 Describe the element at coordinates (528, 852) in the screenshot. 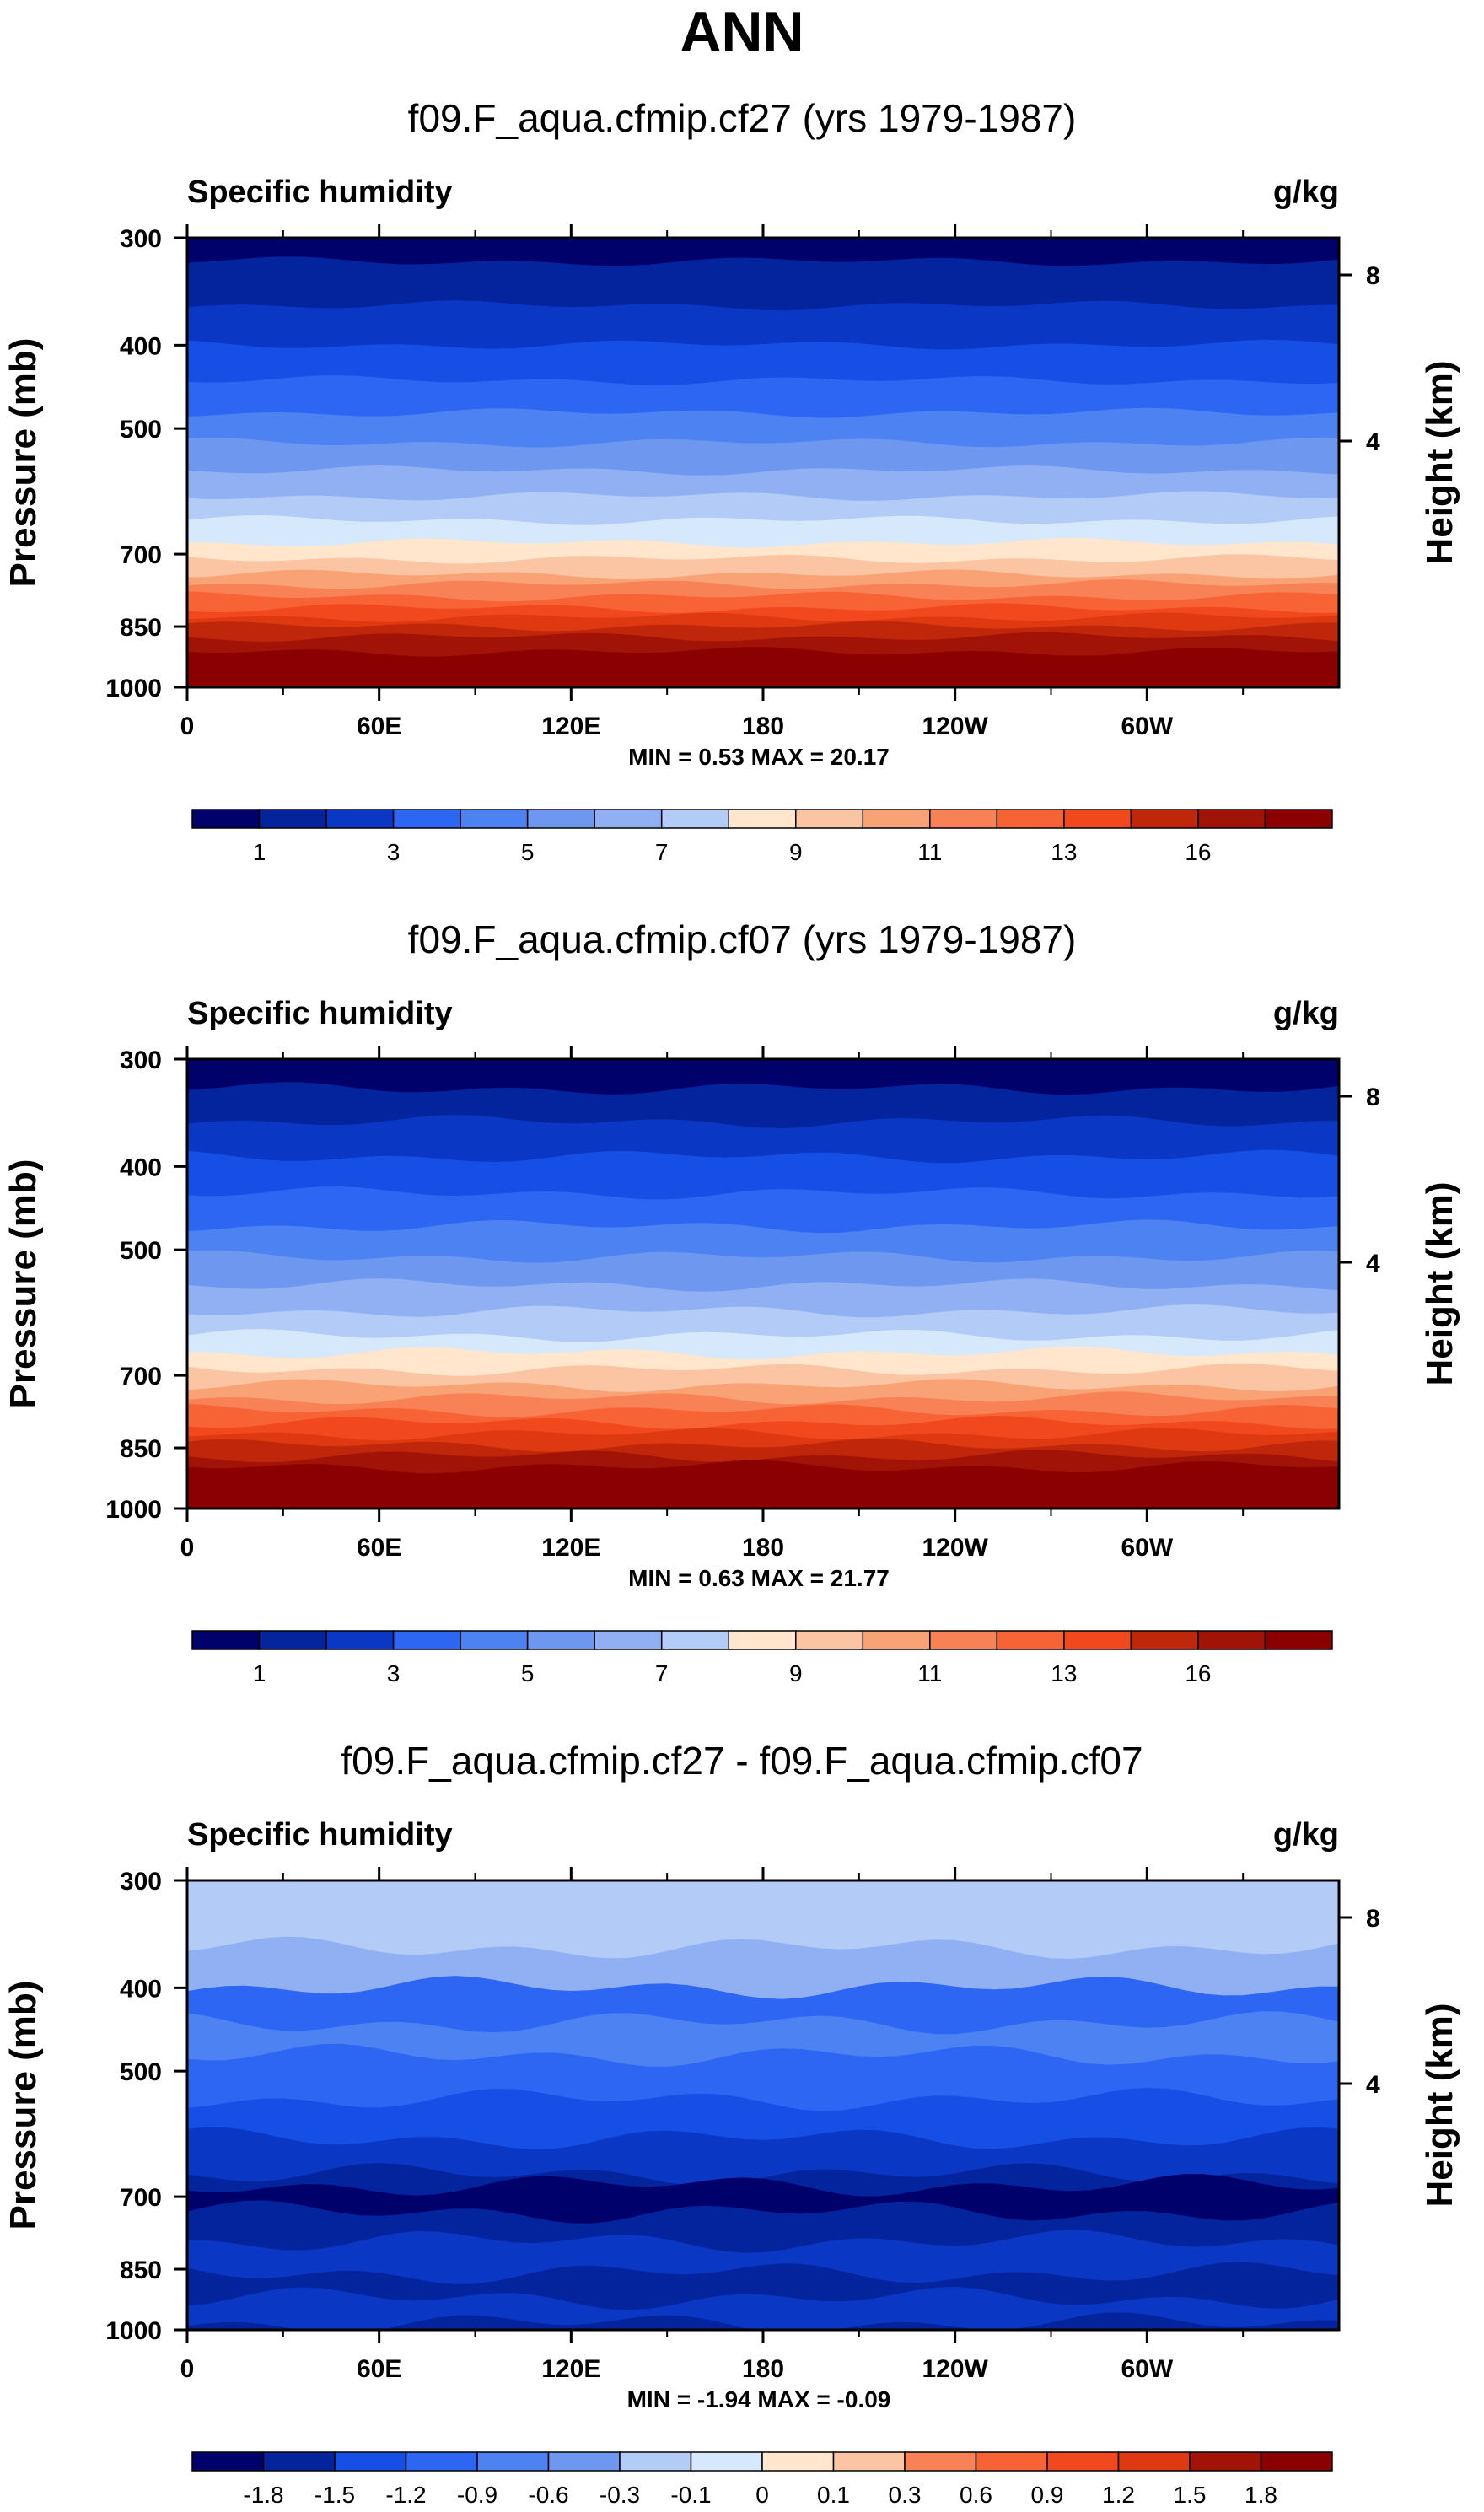

I see `colorbar-label: 5` at that location.